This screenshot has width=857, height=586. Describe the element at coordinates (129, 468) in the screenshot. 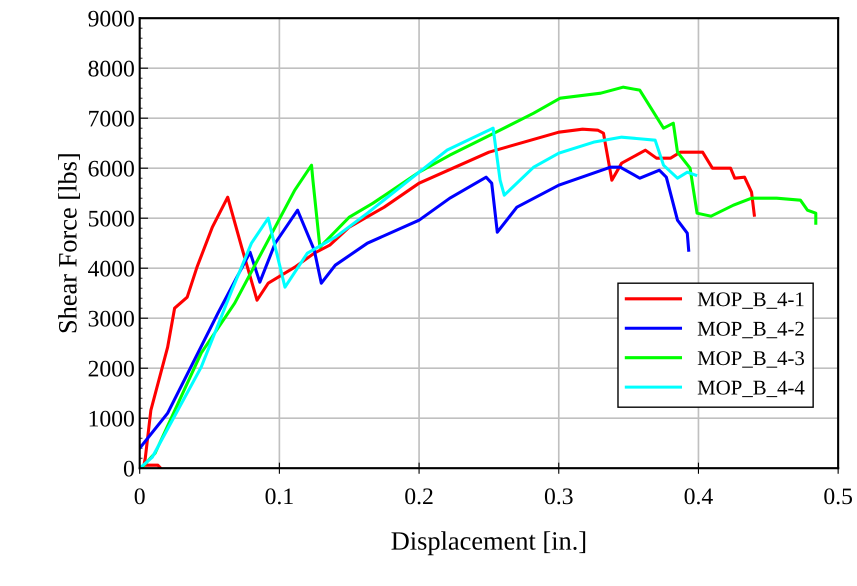

I see `y-tick-label: 0` at that location.